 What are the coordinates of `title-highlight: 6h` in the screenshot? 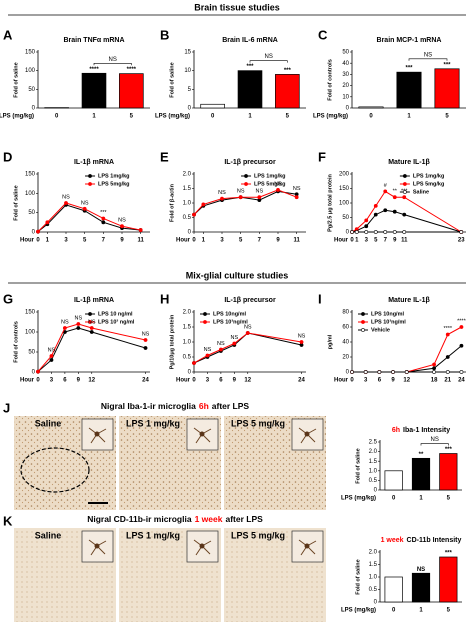 It's located at (204, 406).